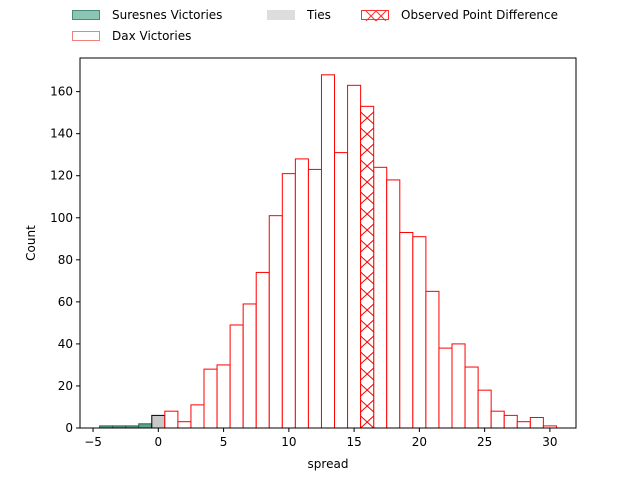 The height and width of the screenshot is (480, 640). Describe the element at coordinates (69, 428) in the screenshot. I see `y-tick-label: 0` at that location.